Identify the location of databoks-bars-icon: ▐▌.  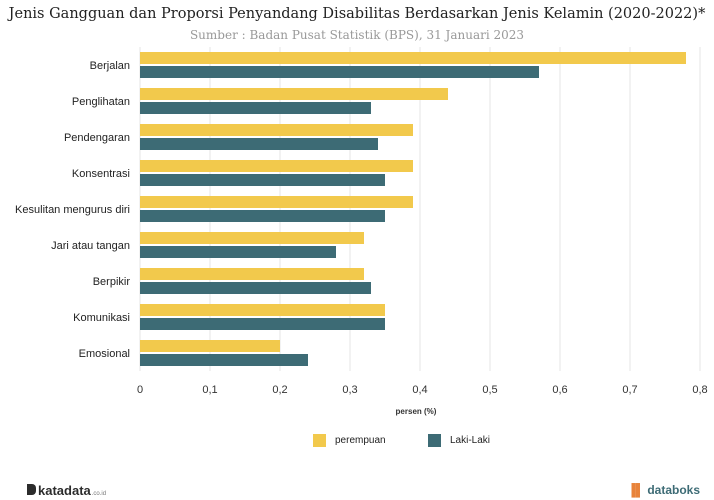
(636, 490).